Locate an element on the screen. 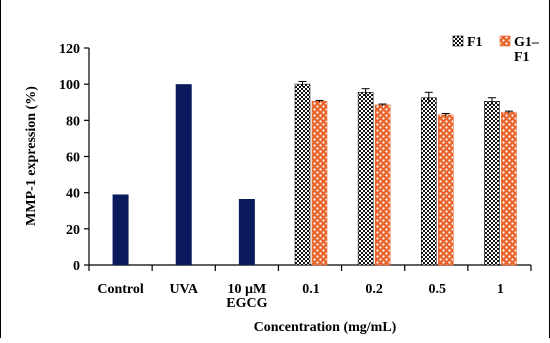 The height and width of the screenshot is (343, 550). bar-g1-f1-0.2 is located at coordinates (382, 185).